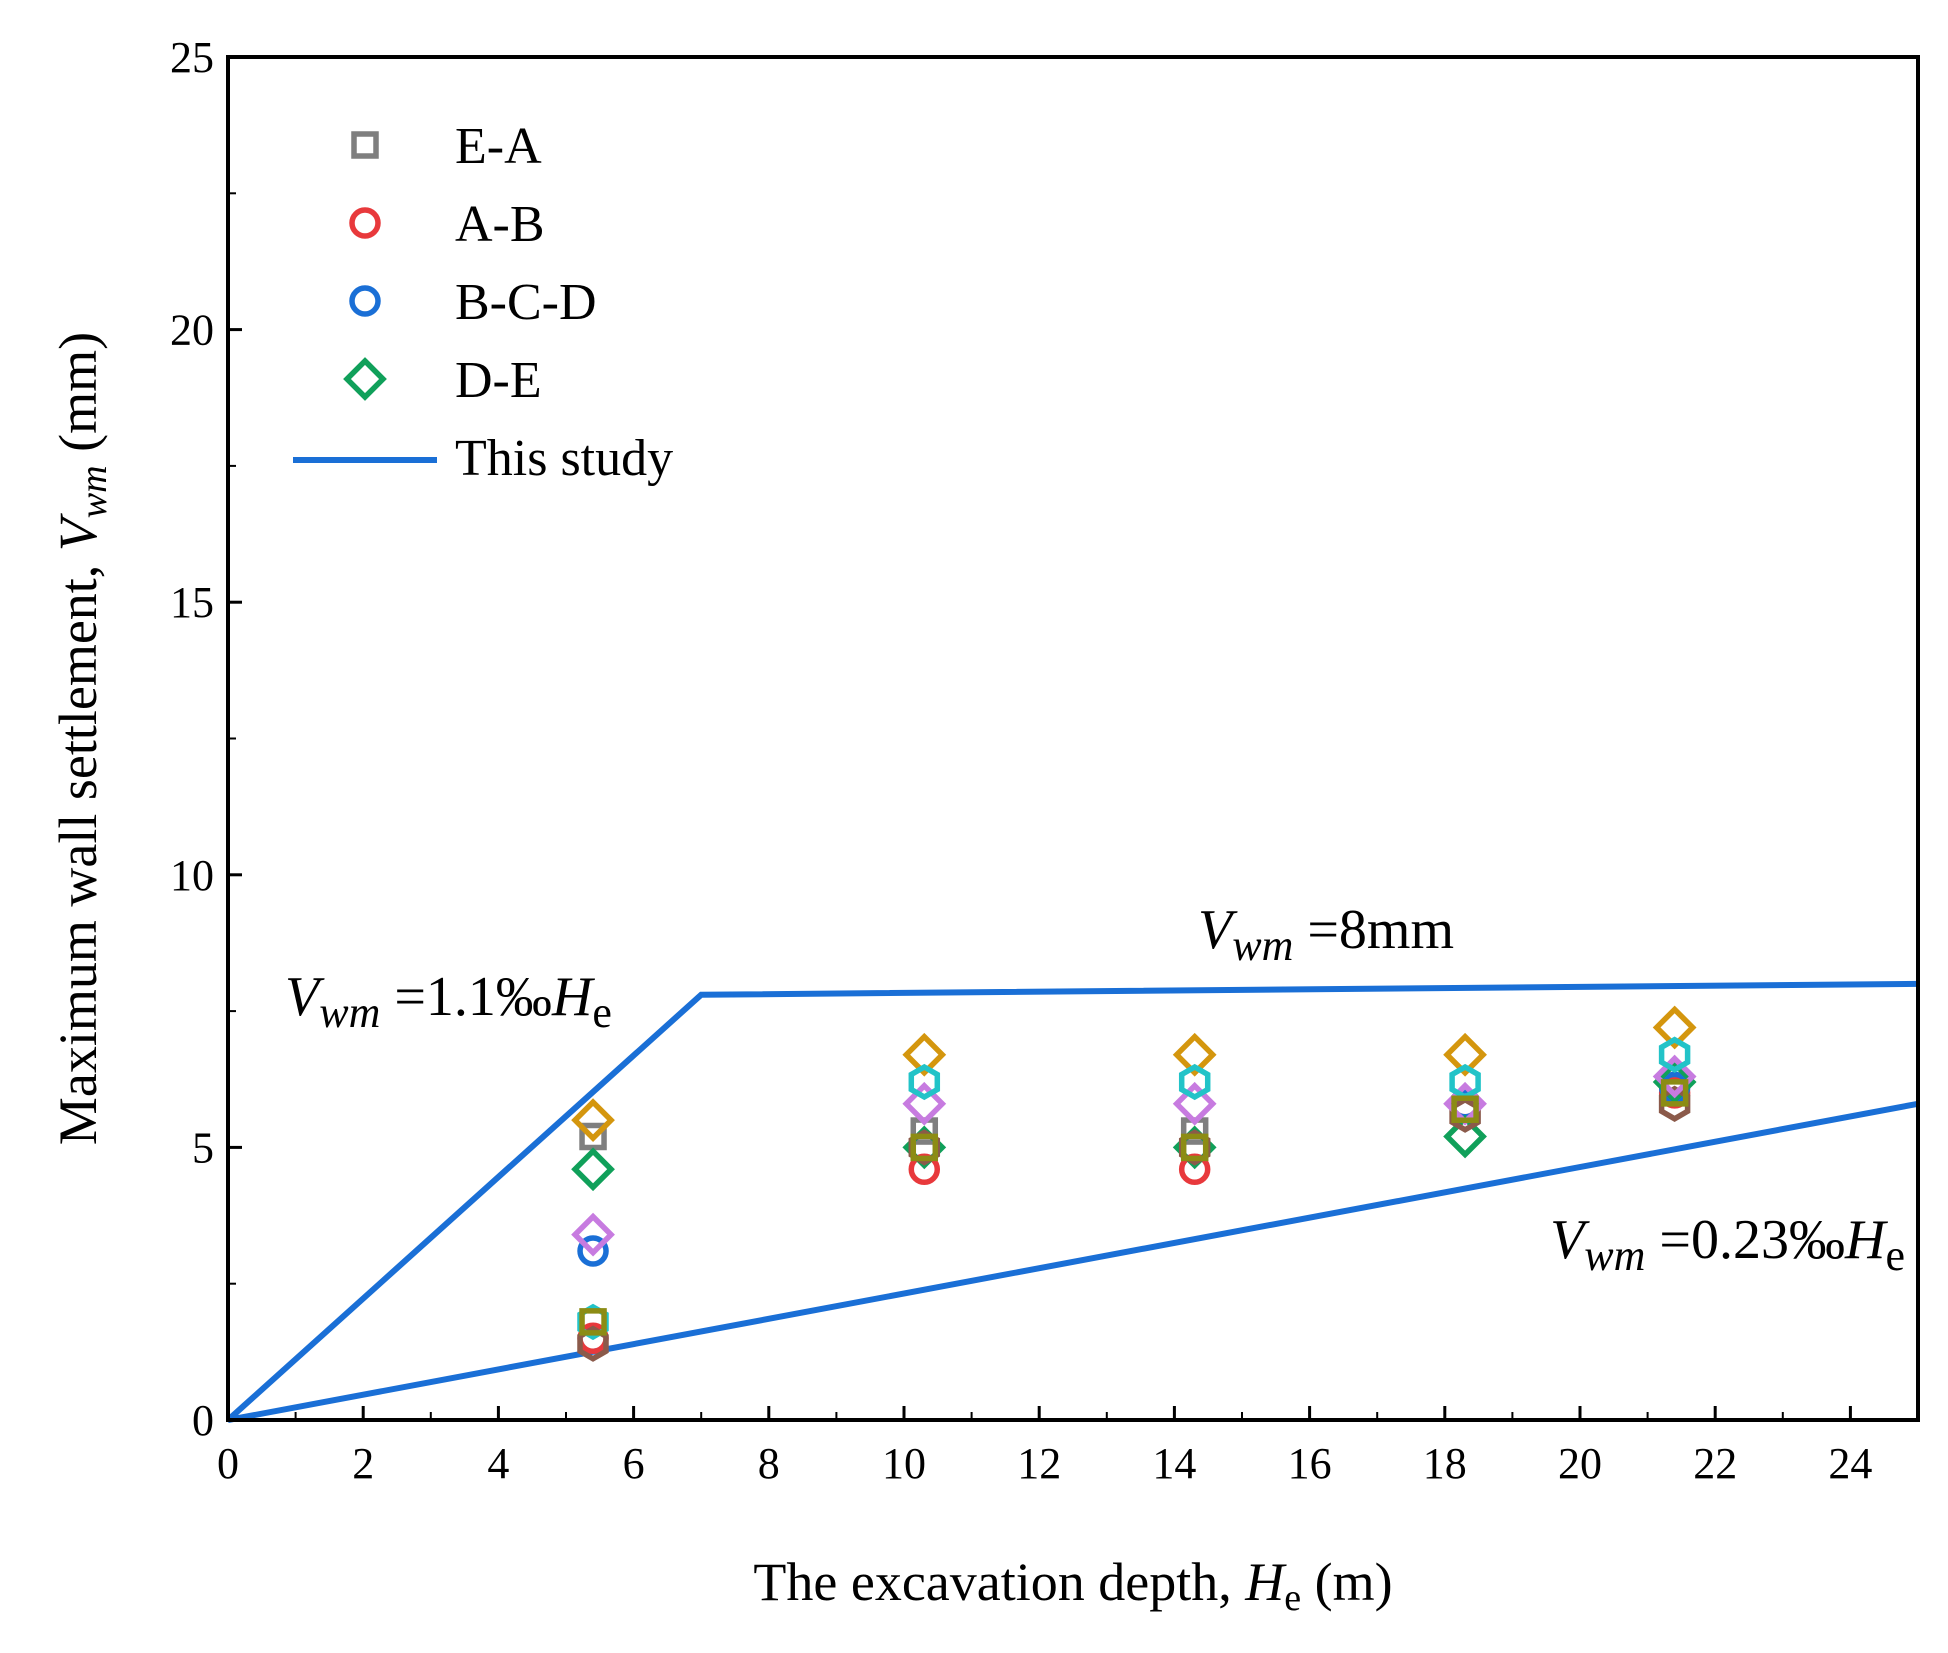  What do you see at coordinates (78, 848) in the screenshot?
I see `y-axis-title-main: Maximum wall settlement,` at bounding box center [78, 848].